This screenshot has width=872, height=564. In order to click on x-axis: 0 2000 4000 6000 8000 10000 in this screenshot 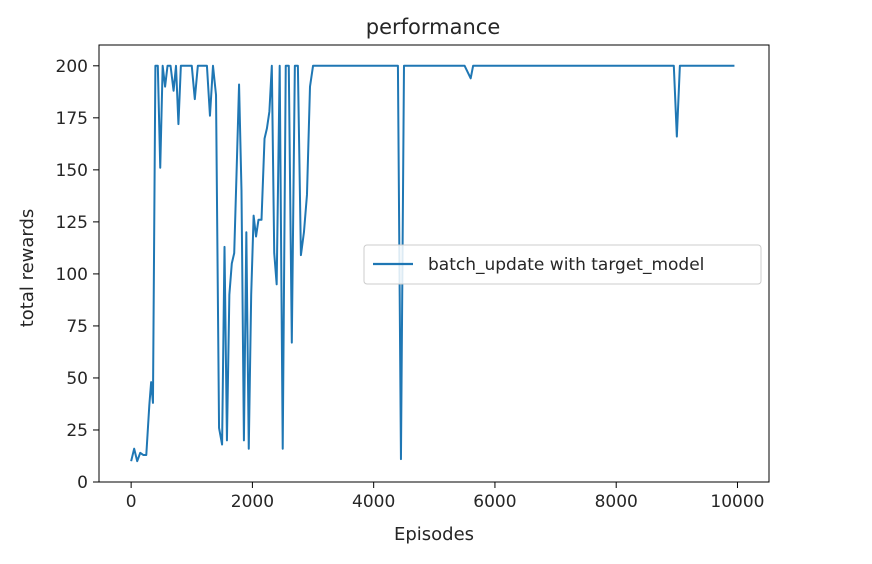, I will do `click(445, 497)`.